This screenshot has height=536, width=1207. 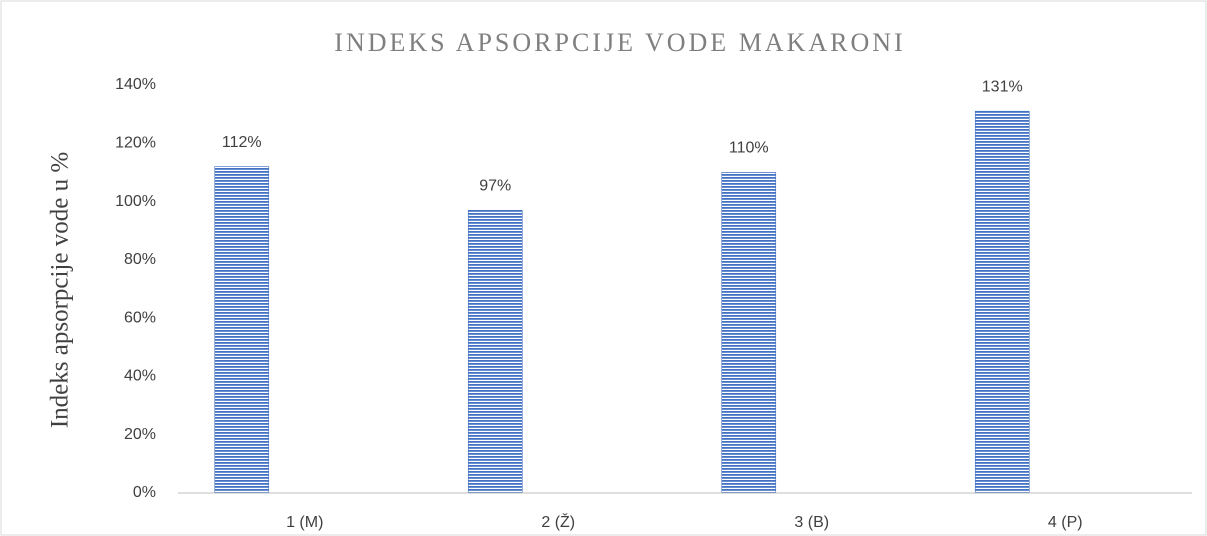 I want to click on data-label: 110%, so click(x=749, y=148).